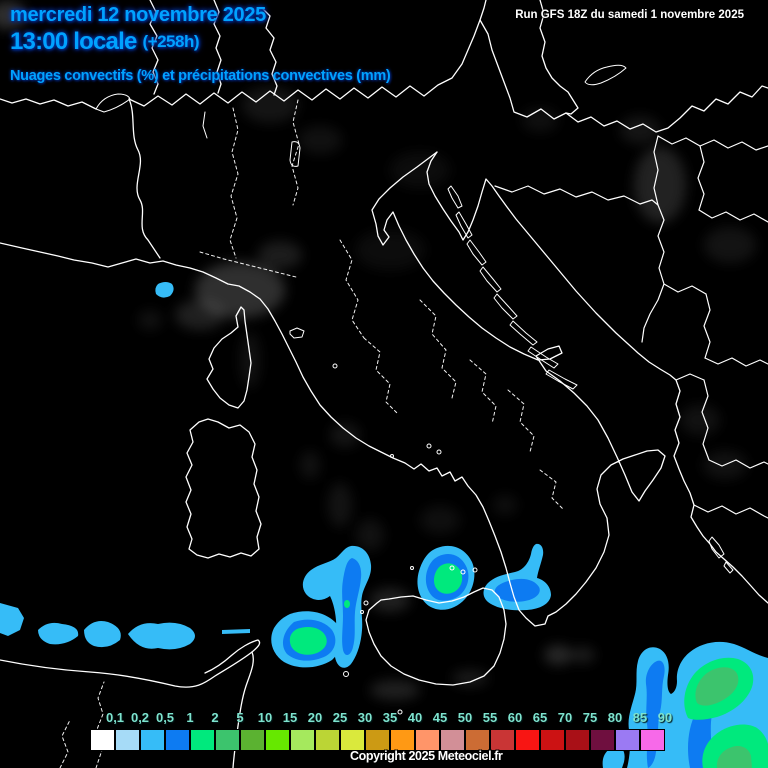 The height and width of the screenshot is (768, 768). What do you see at coordinates (605, 75) in the screenshot?
I see `lake-balaton` at bounding box center [605, 75].